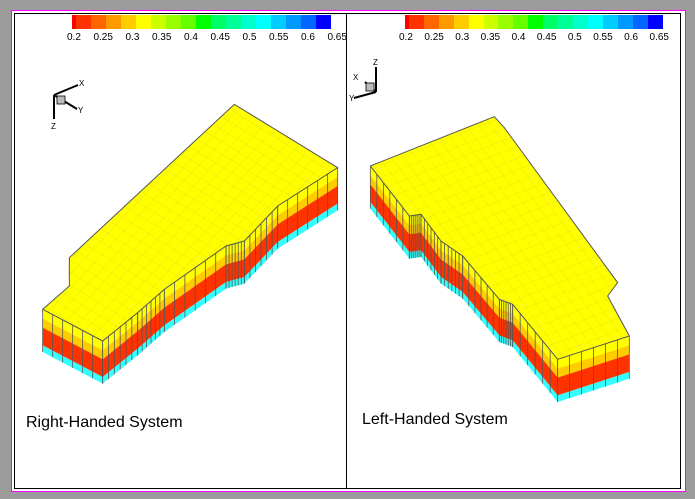 This screenshot has height=499, width=695. I want to click on caption: Right-Handed System, so click(104, 422).